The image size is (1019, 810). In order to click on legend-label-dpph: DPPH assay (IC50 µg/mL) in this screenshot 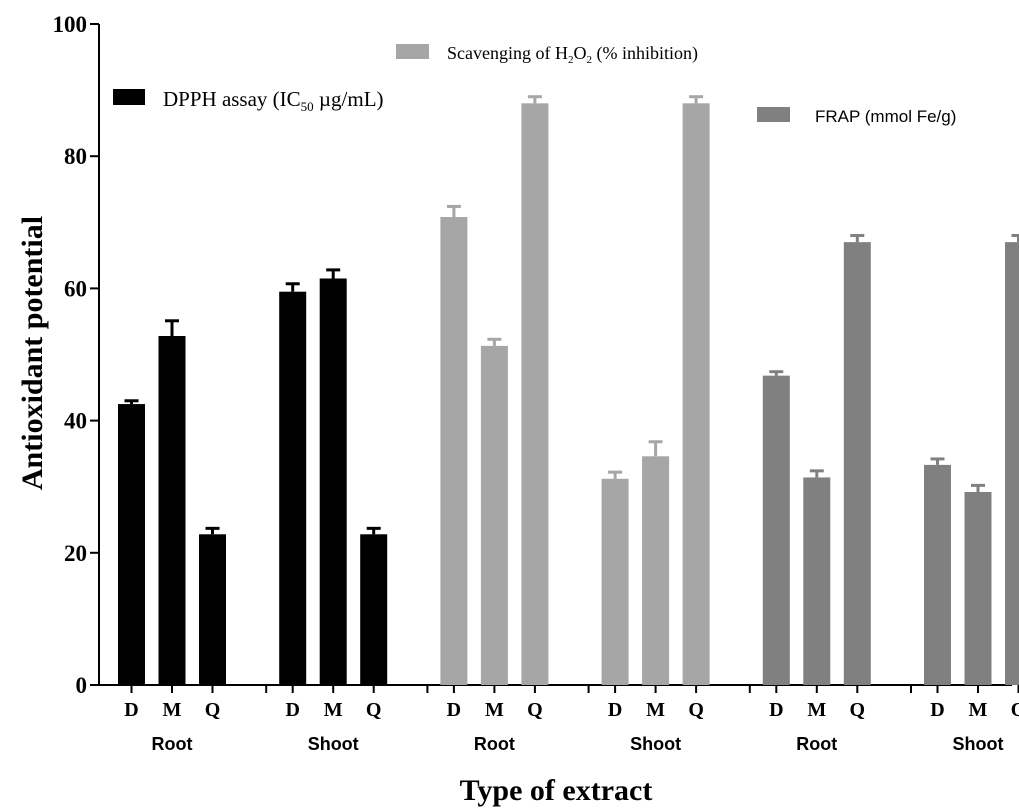, I will do `click(273, 100)`.